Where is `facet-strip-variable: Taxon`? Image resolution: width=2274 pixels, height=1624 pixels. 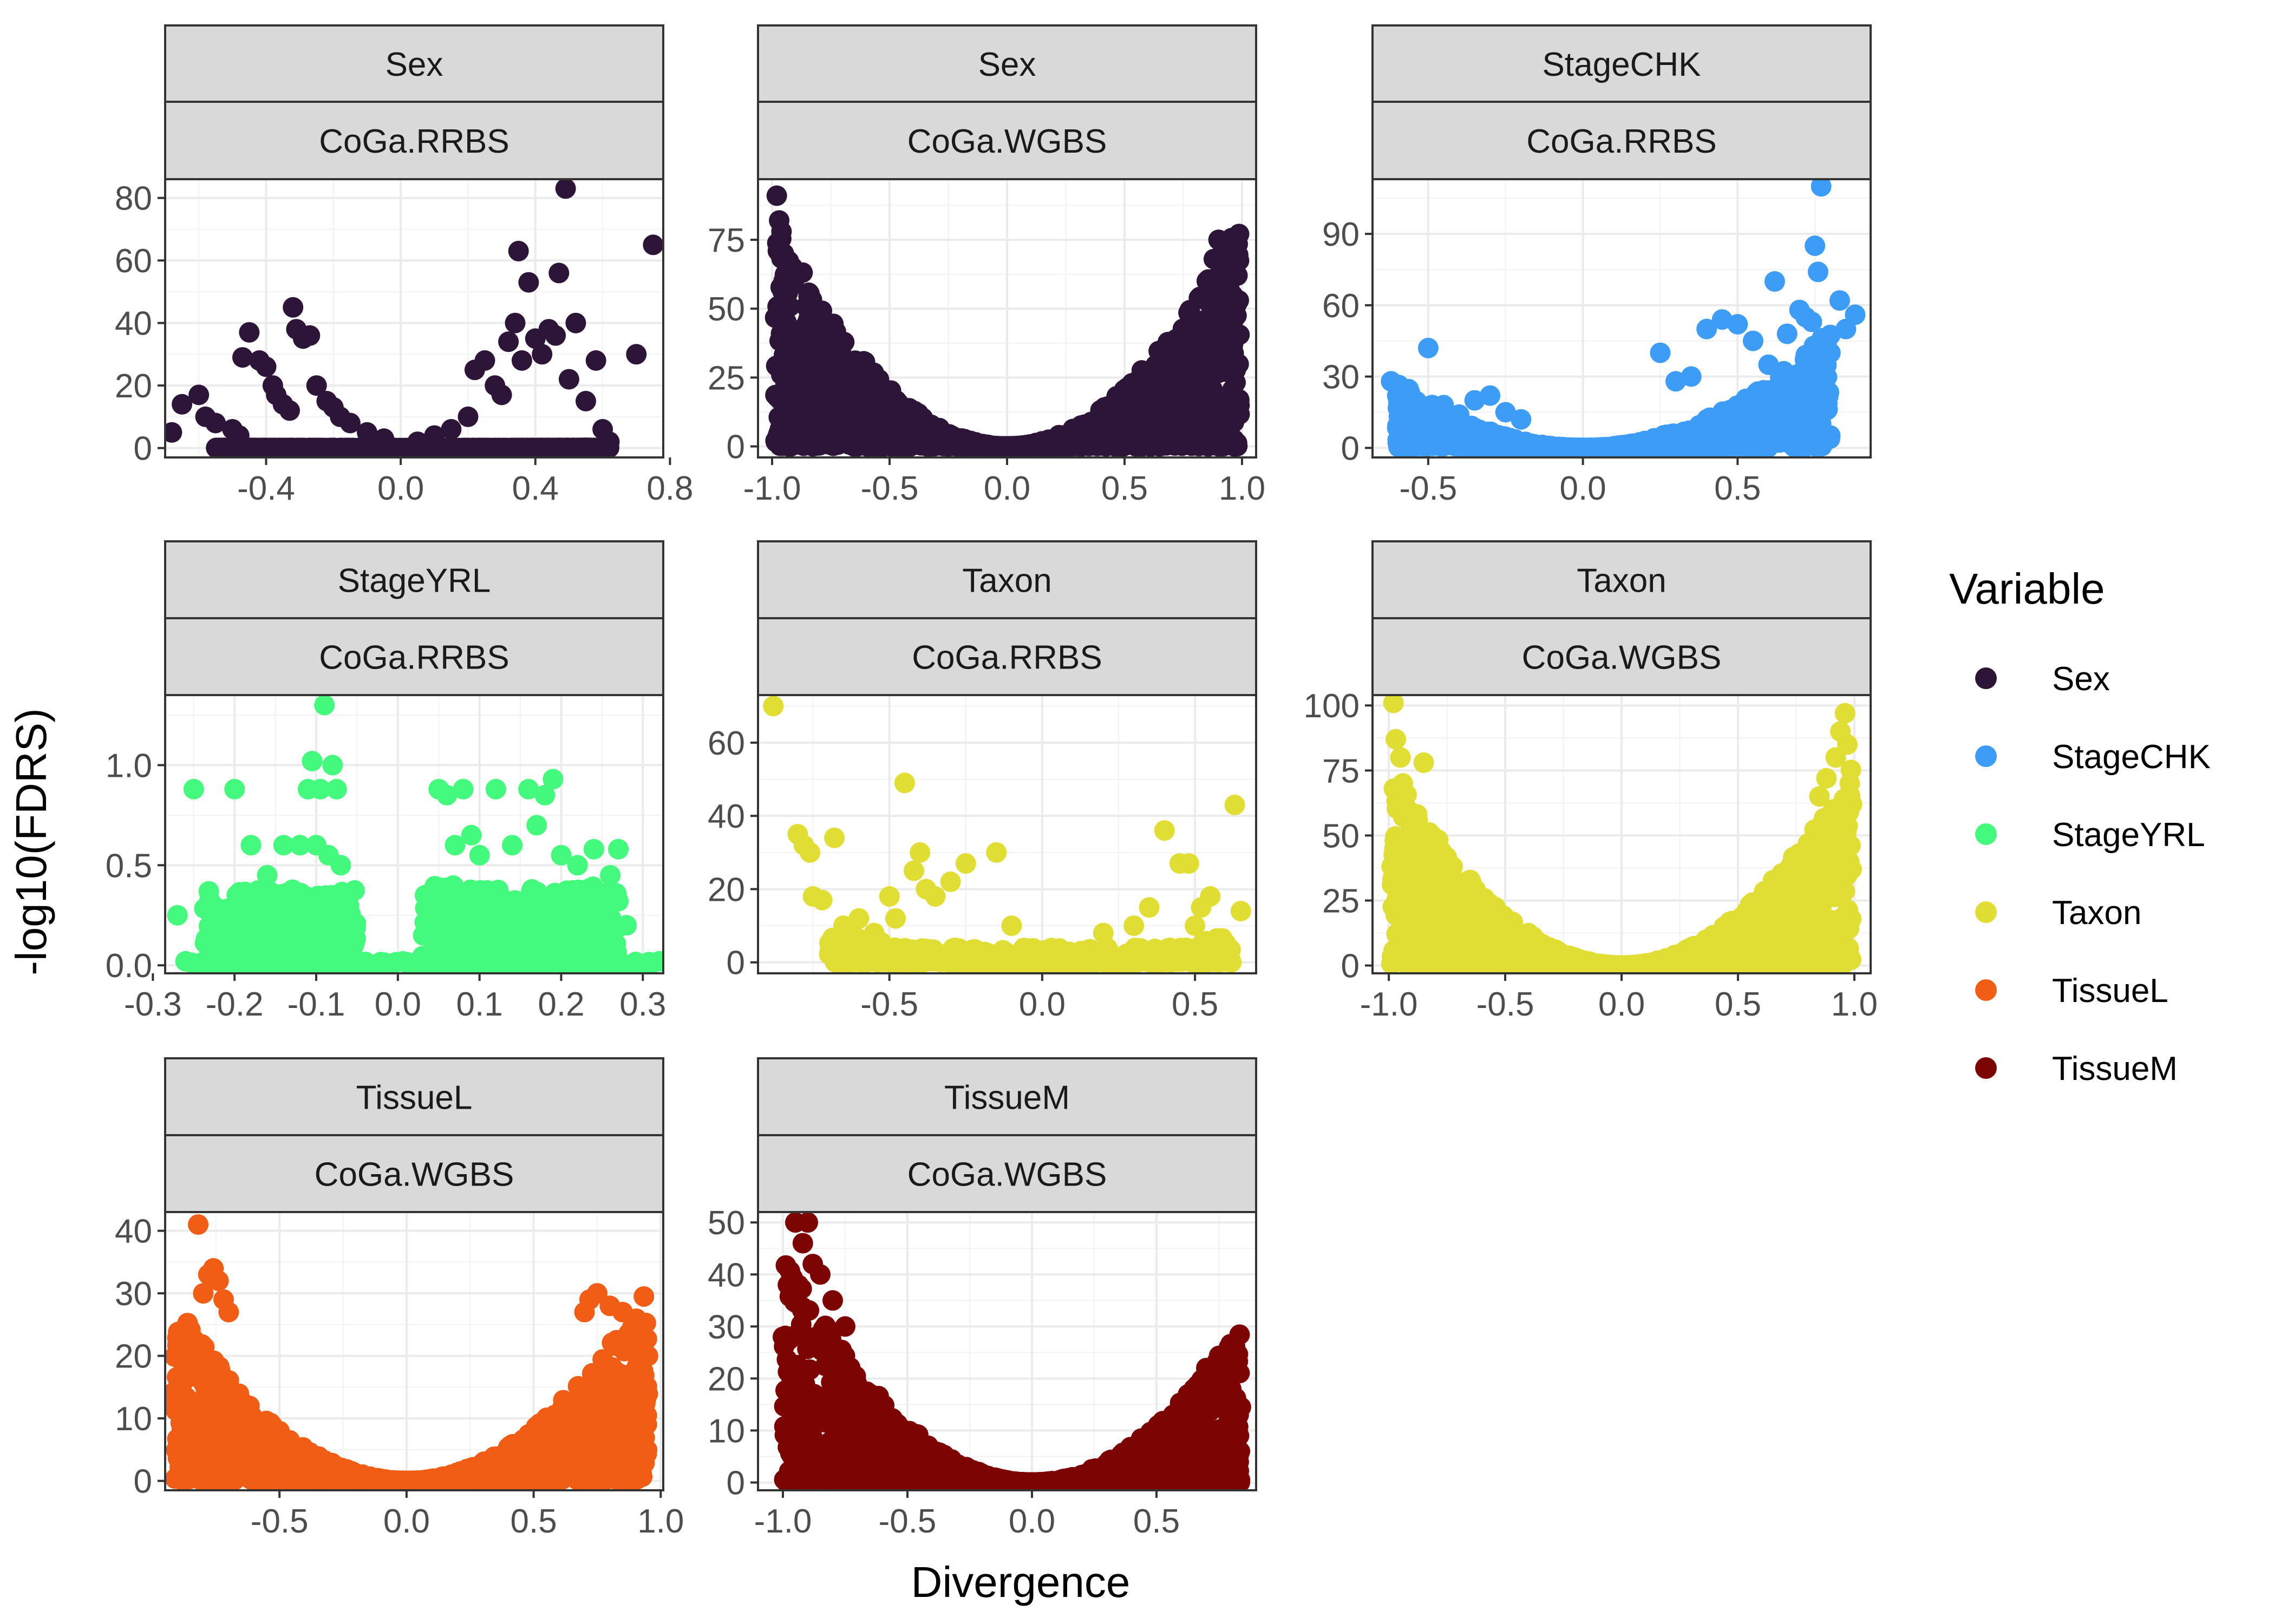
facet-strip-variable: Taxon is located at coordinates (1007, 579).